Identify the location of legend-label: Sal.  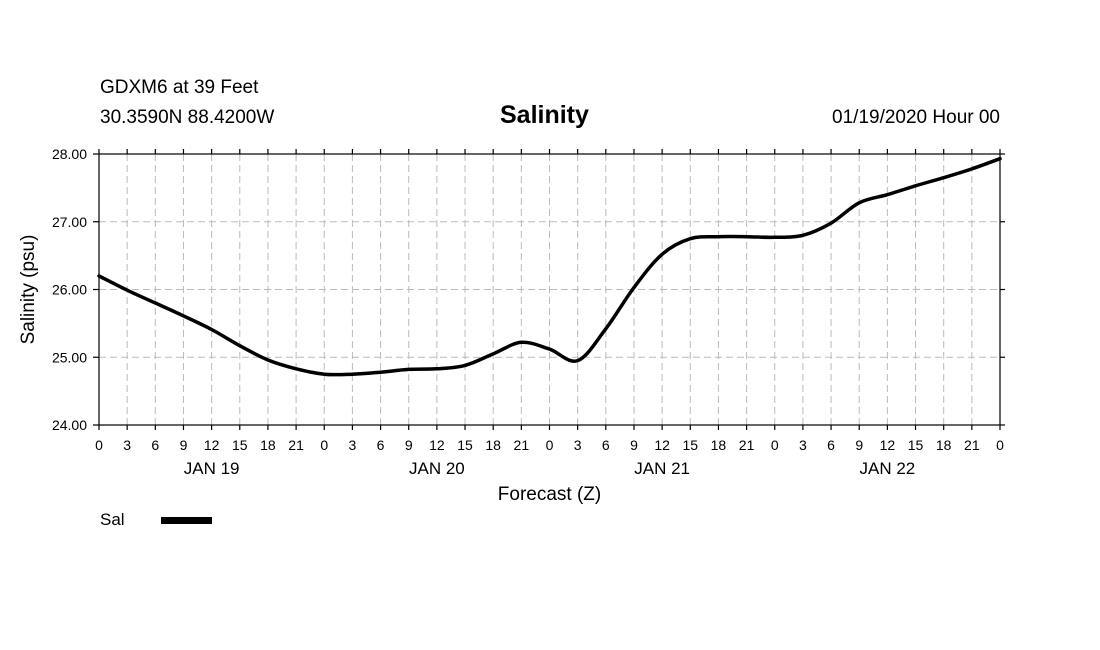
(112, 519).